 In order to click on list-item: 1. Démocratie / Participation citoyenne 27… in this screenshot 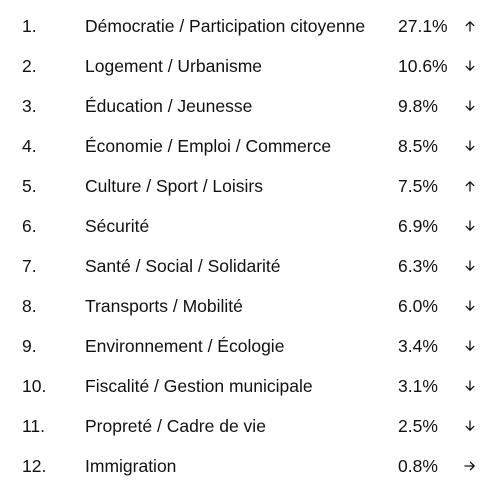, I will do `click(250, 26)`.